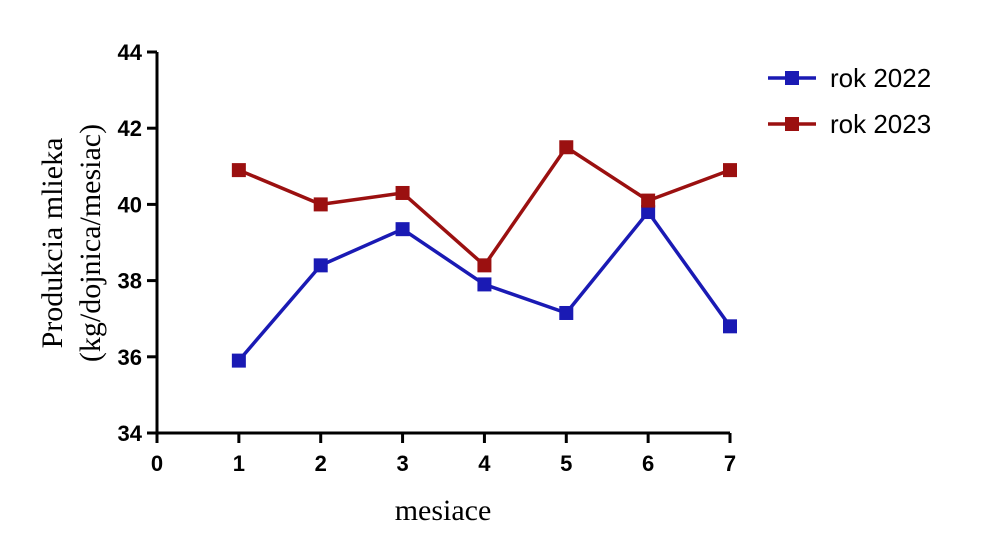  I want to click on x-tick-label: 2, so click(321, 463).